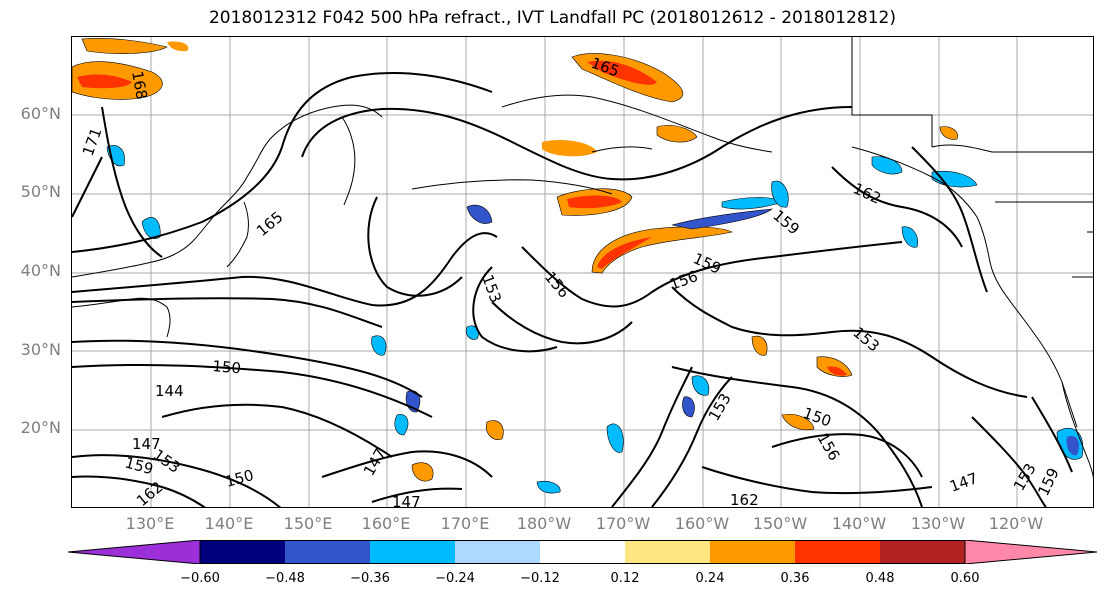  What do you see at coordinates (150, 523) in the screenshot?
I see `lon-label-130e: 130°E` at bounding box center [150, 523].